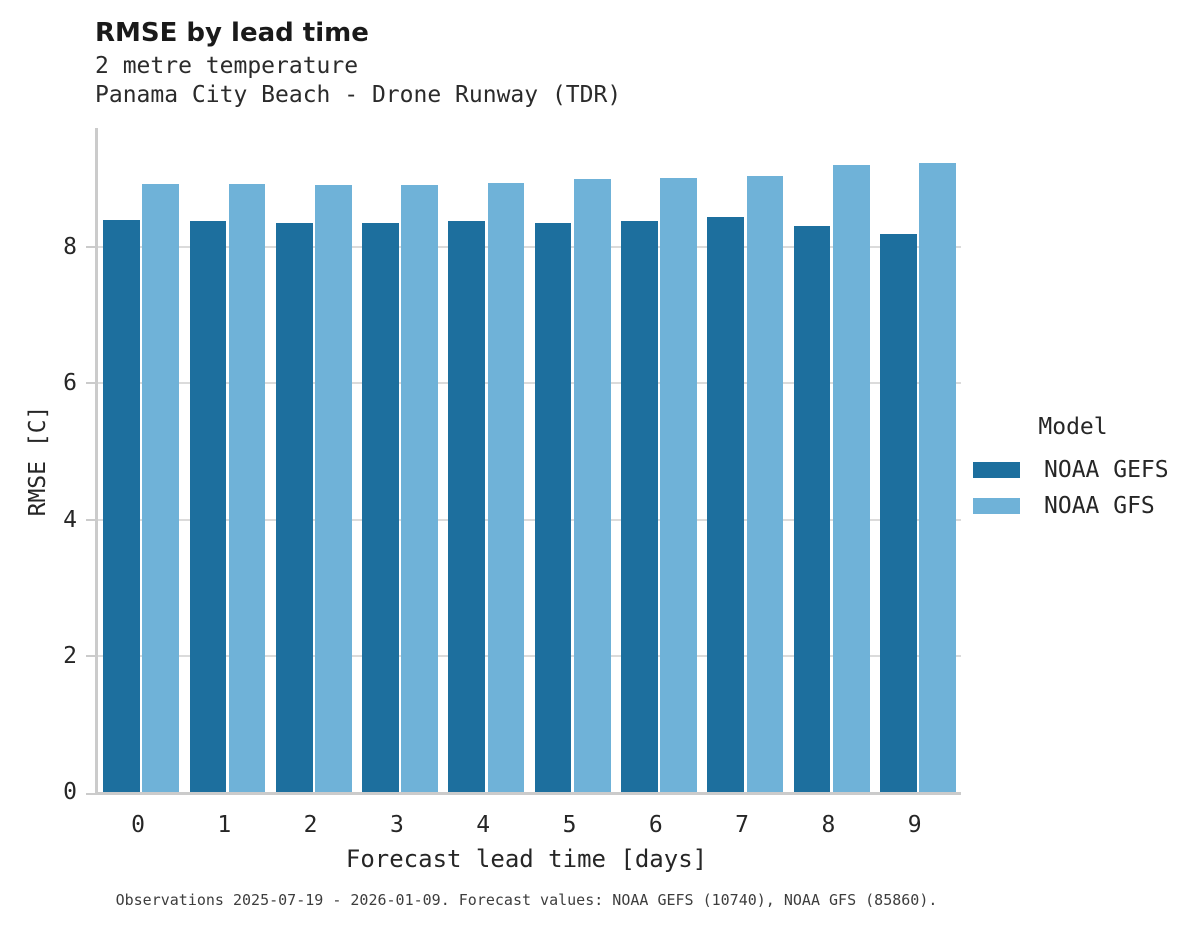 This screenshot has width=1195, height=928. What do you see at coordinates (70, 383) in the screenshot?
I see `y-tick-label-6: 6` at bounding box center [70, 383].